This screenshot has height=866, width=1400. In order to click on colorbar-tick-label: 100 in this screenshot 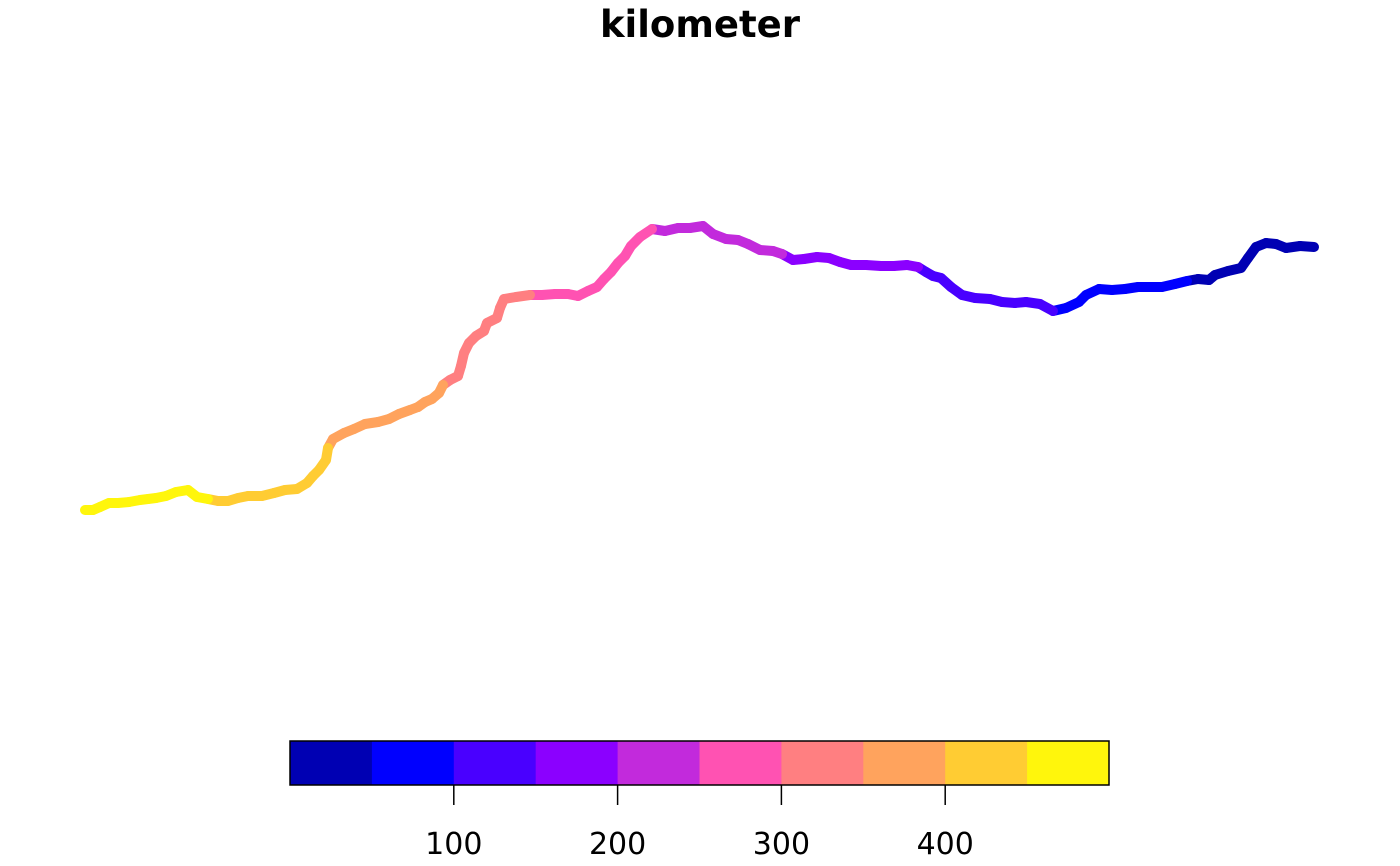, I will do `click(453, 844)`.